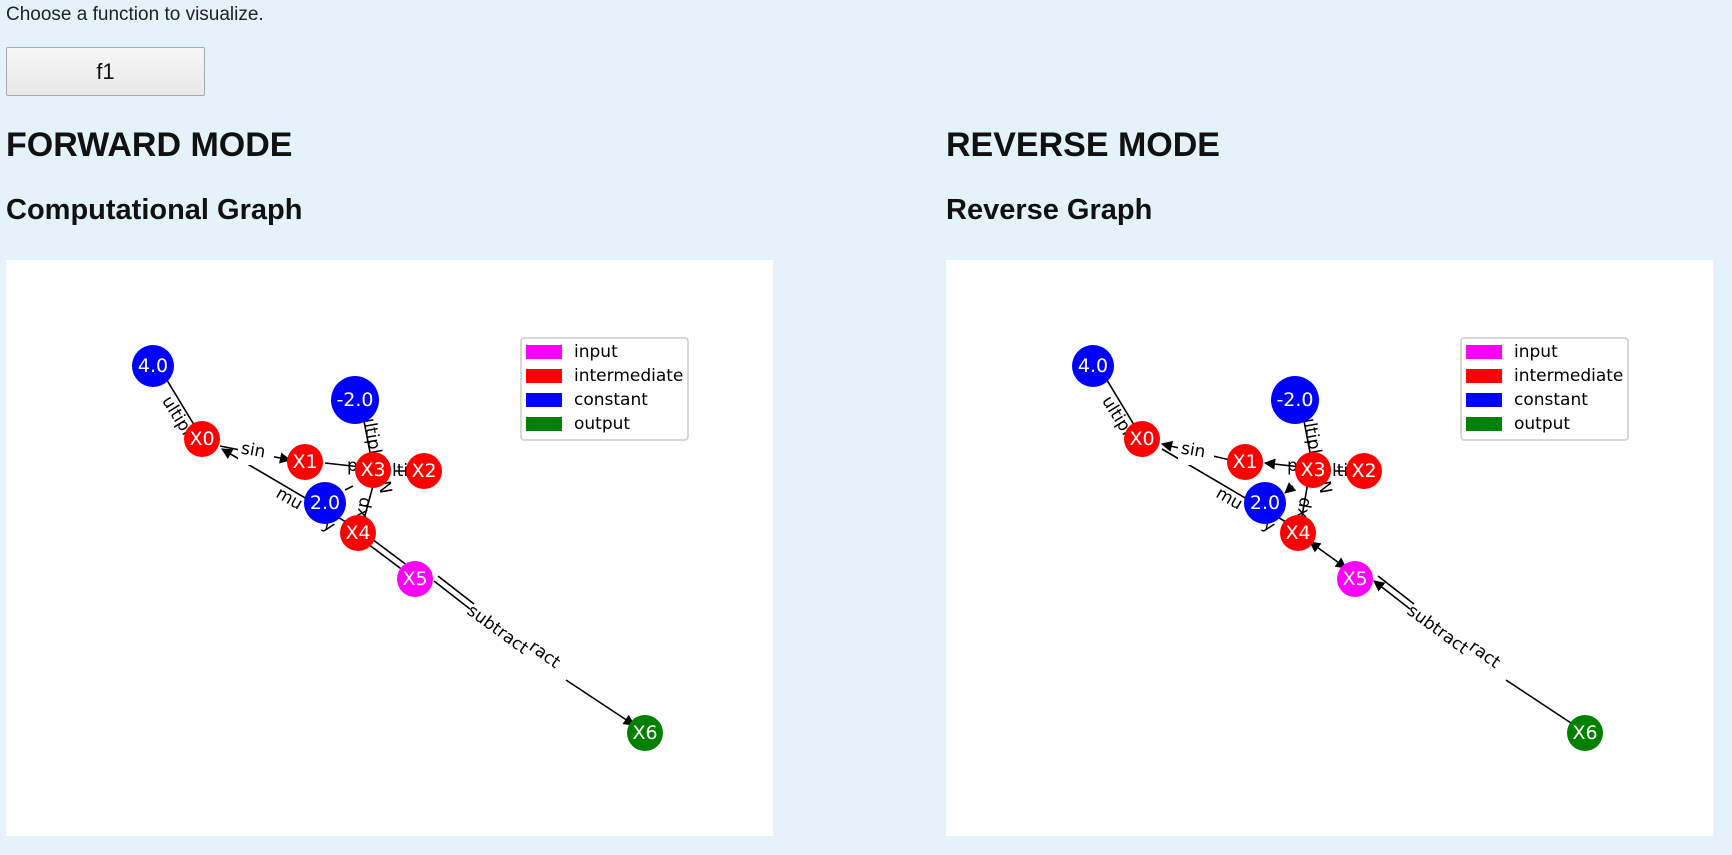 The height and width of the screenshot is (855, 1732). I want to click on redge-x4-x3, so click(1304, 502).